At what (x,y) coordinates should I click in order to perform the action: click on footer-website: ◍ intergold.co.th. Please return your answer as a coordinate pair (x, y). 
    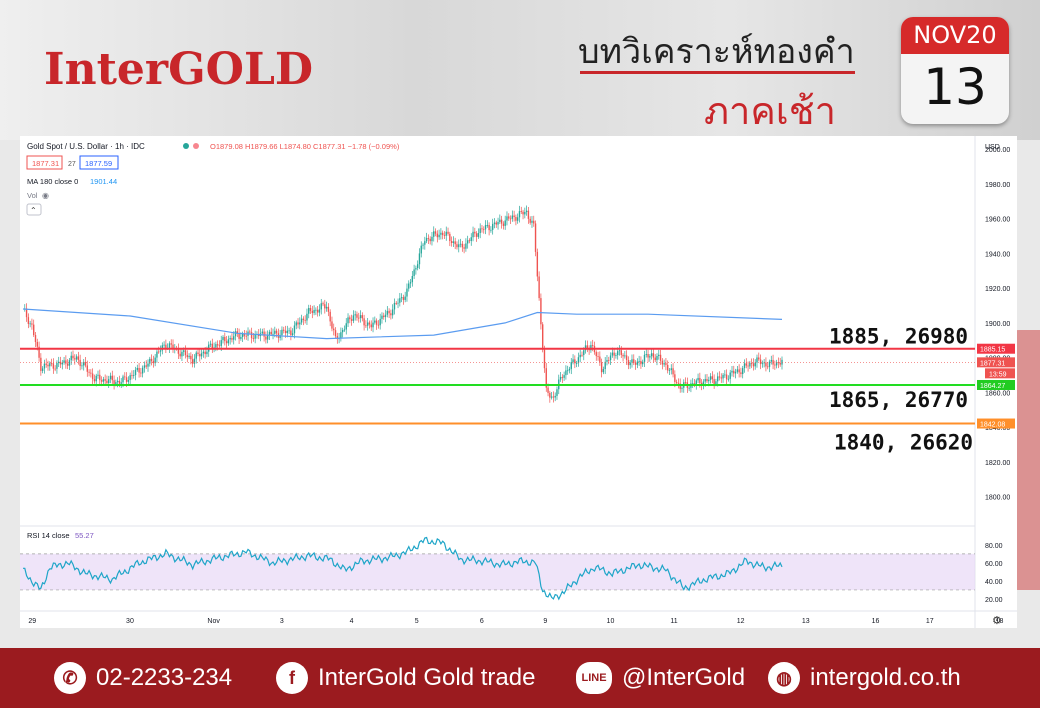
    Looking at the image, I should click on (864, 678).